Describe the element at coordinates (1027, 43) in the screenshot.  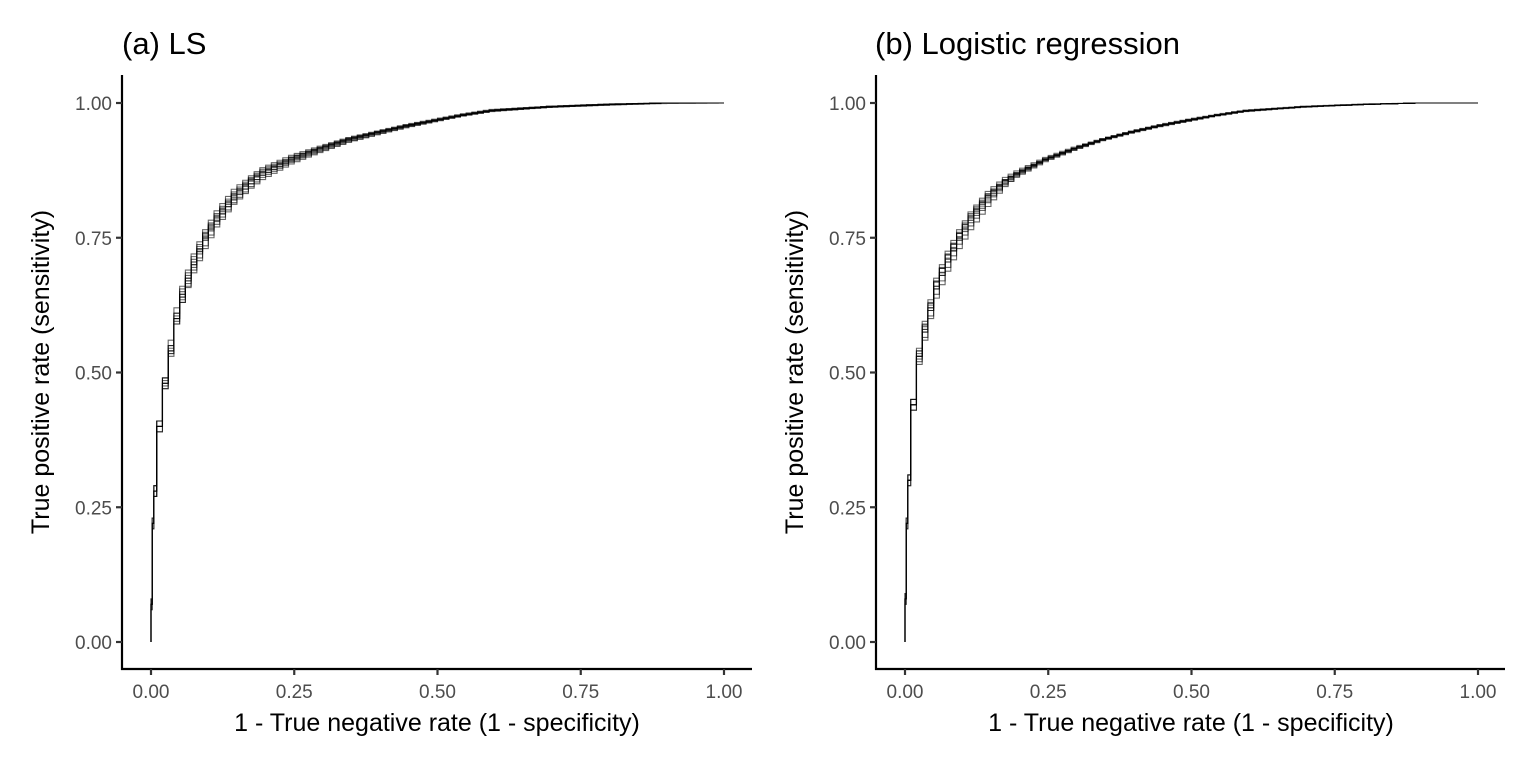
I see `panel-b-title: (b) Logistic regression` at that location.